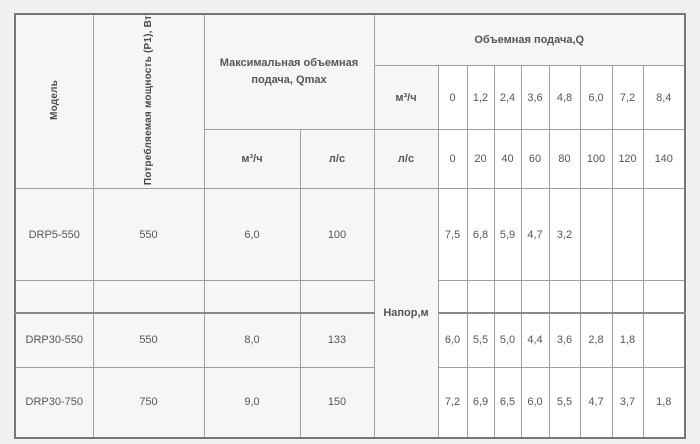 The width and height of the screenshot is (700, 444). Describe the element at coordinates (148, 403) in the screenshot. I see `power-cell: 750` at that location.